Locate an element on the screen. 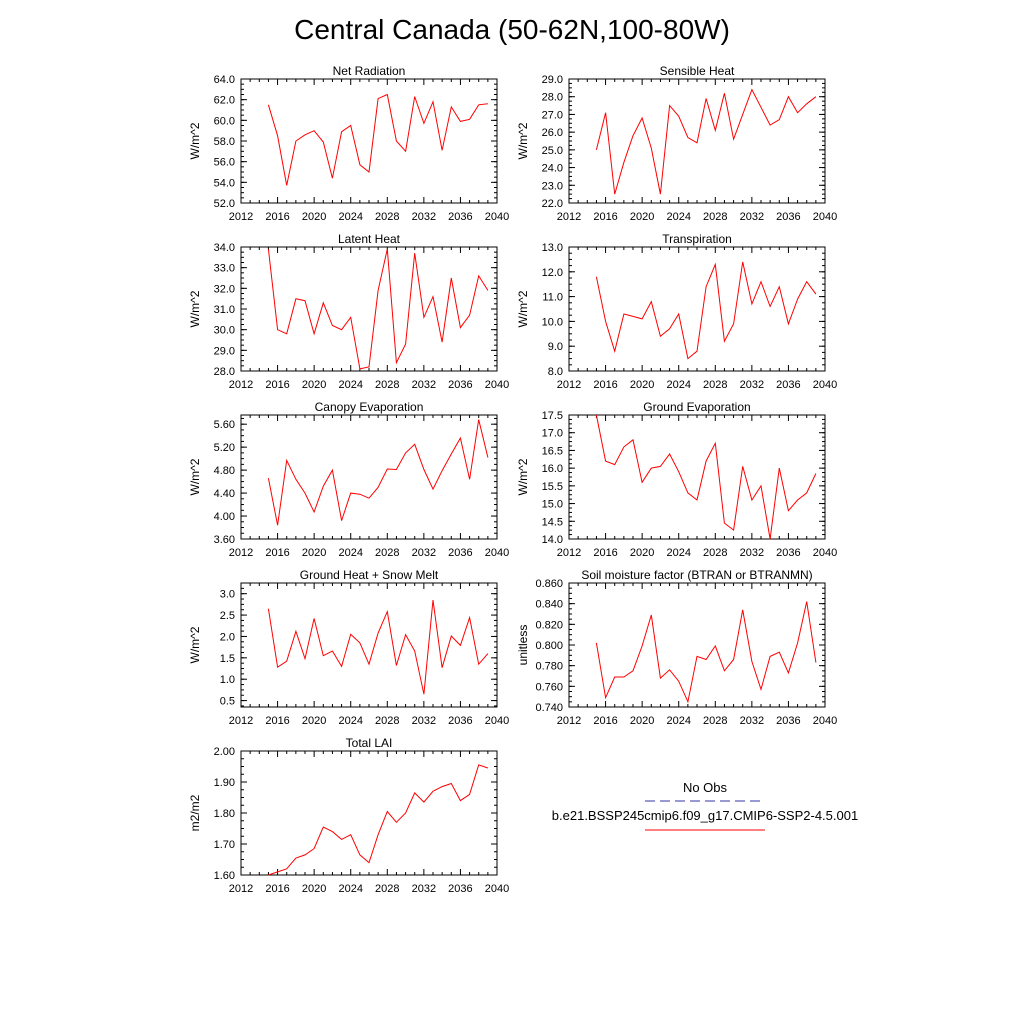  y-tick-label: 2.00 is located at coordinates (224, 752).